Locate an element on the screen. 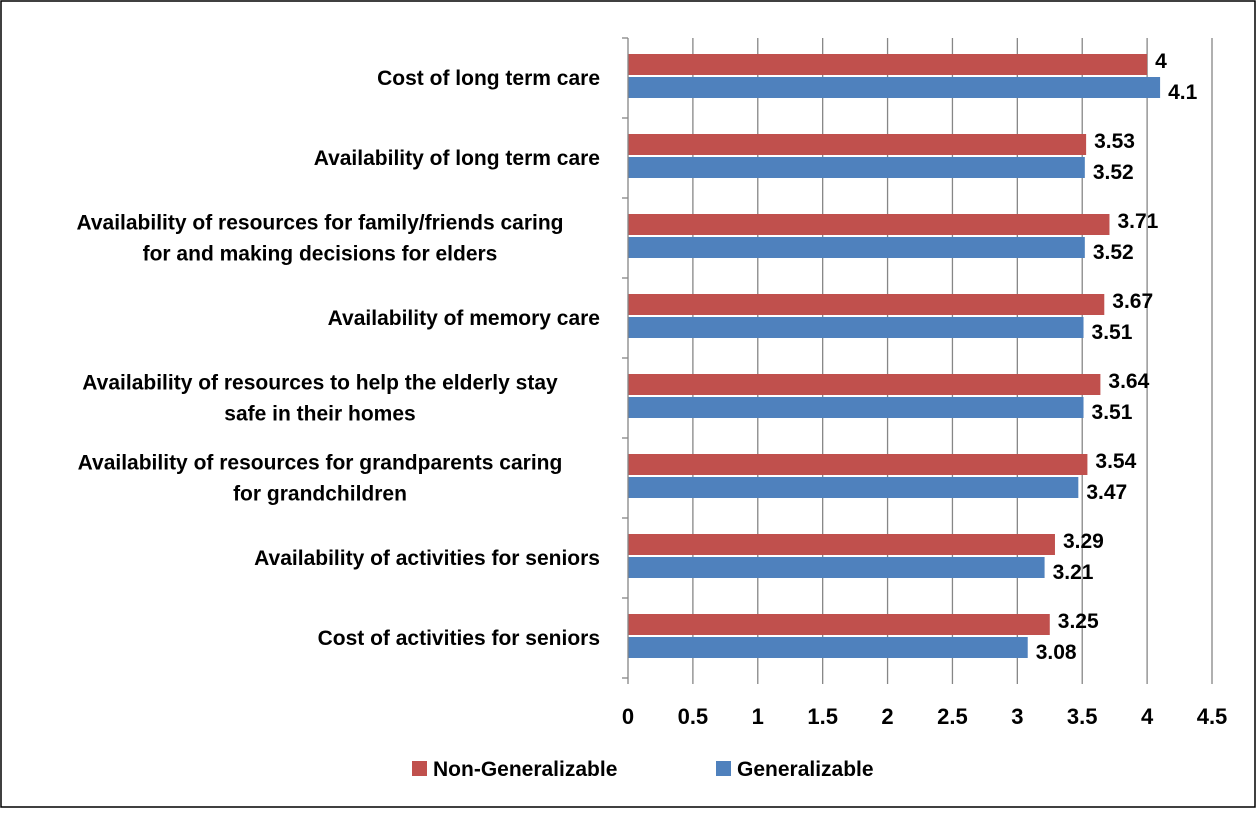 This screenshot has height=813, width=1256. category-label: for and making decisions for elders is located at coordinates (320, 254).